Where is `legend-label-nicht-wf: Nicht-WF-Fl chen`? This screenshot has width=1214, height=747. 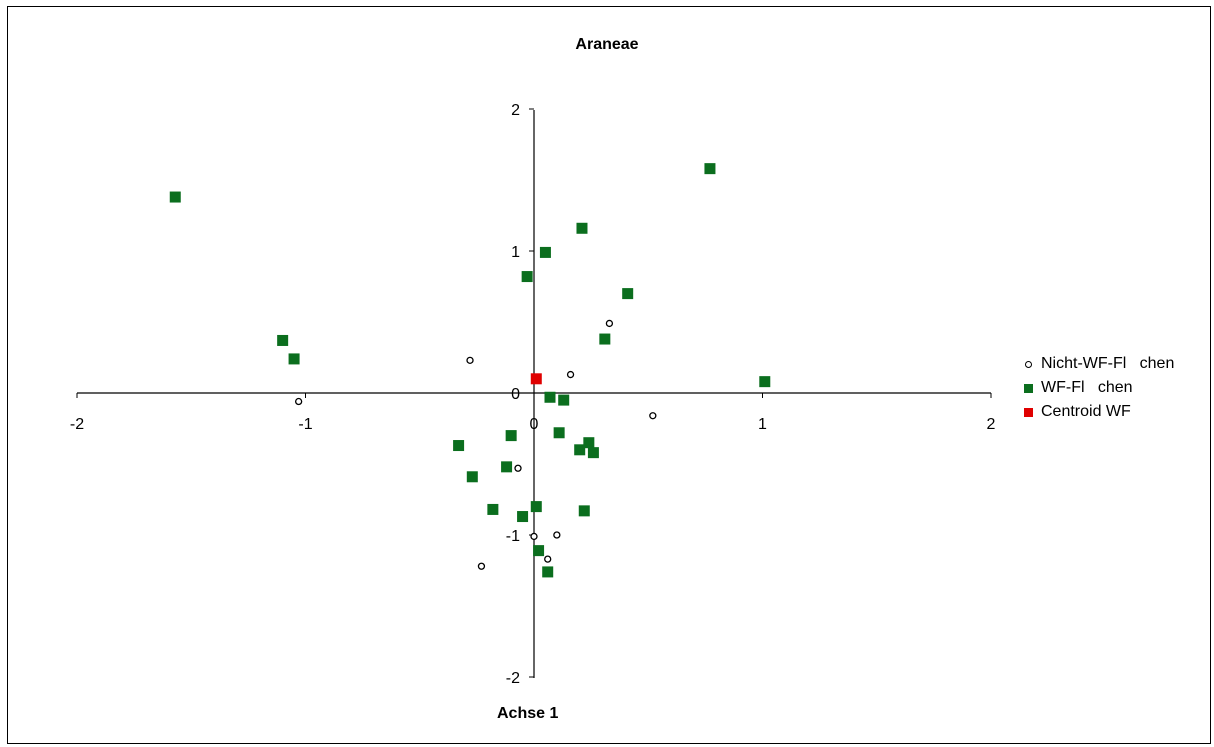
legend-label-nicht-wf: Nicht-WF-Fl chen is located at coordinates (1108, 363).